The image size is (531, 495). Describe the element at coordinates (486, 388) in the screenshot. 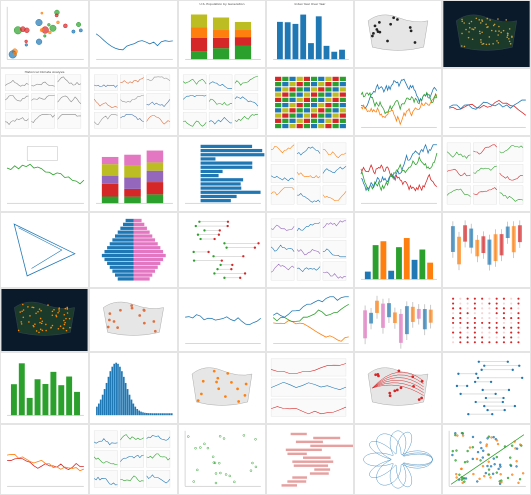

I see `chart-tile-t35` at that location.